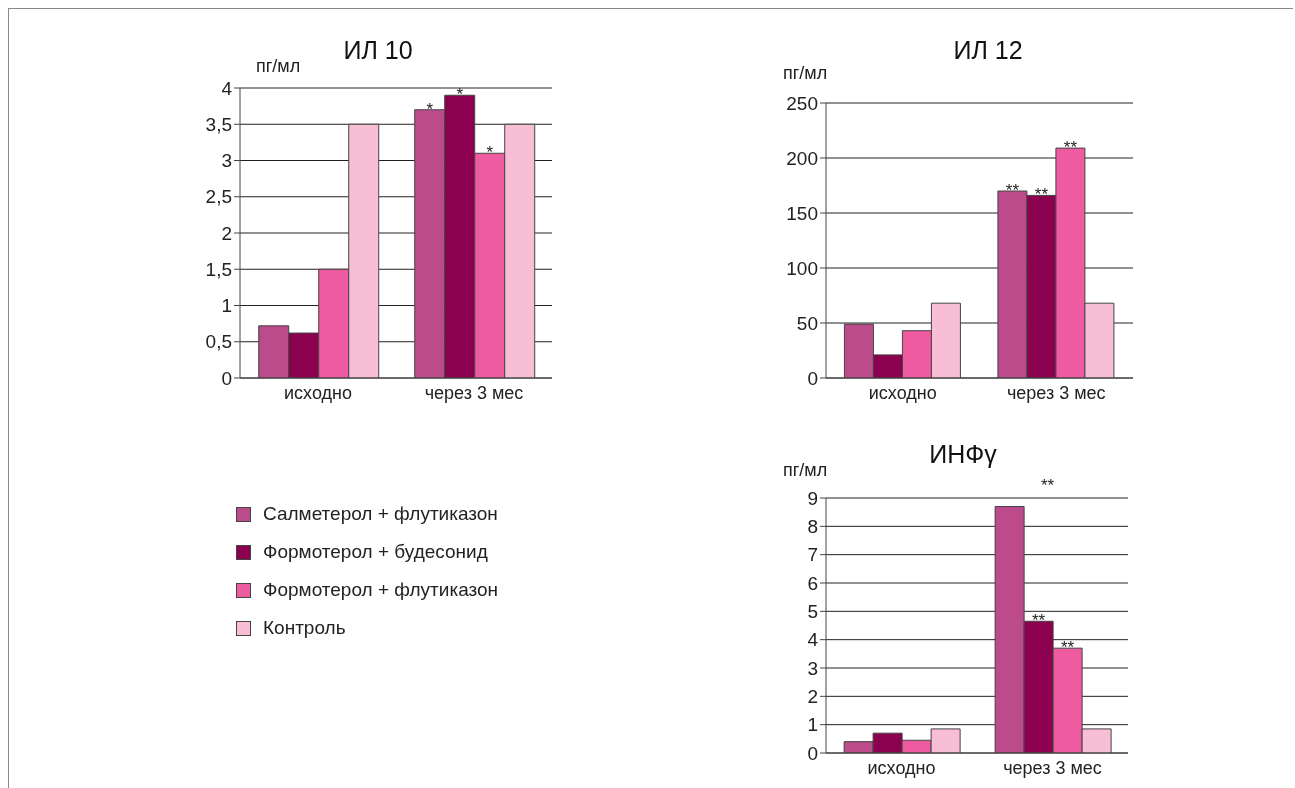 This screenshot has width=1295, height=788. I want to click on y-tick-label: 5, so click(812, 612).